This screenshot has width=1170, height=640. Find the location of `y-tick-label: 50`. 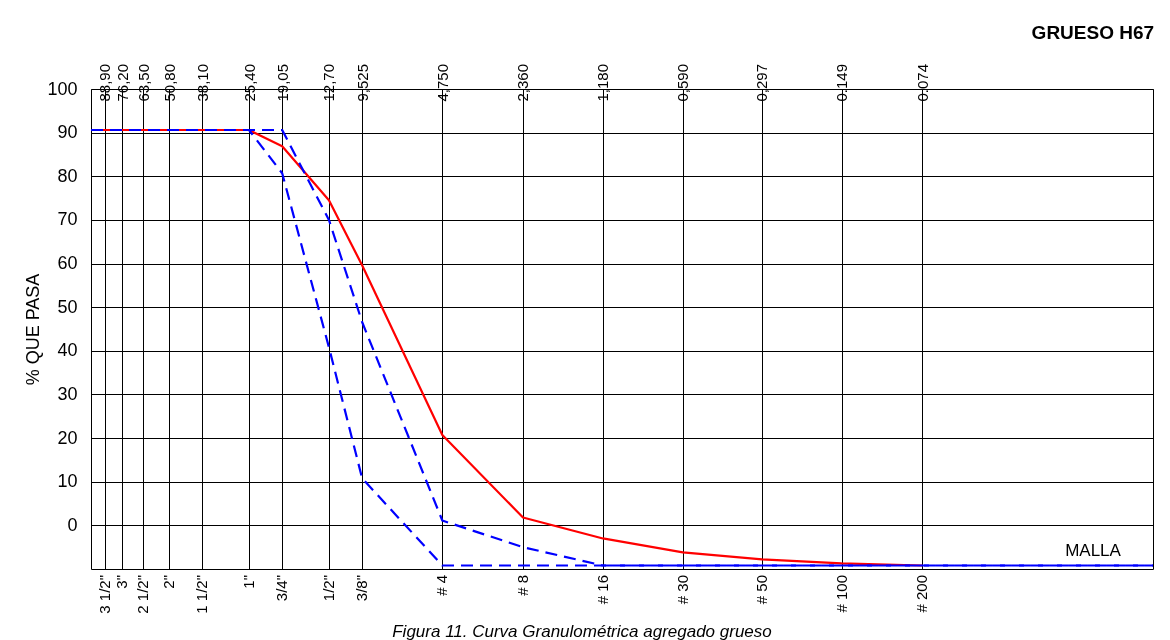

y-tick-label: 50 is located at coordinates (67, 306).